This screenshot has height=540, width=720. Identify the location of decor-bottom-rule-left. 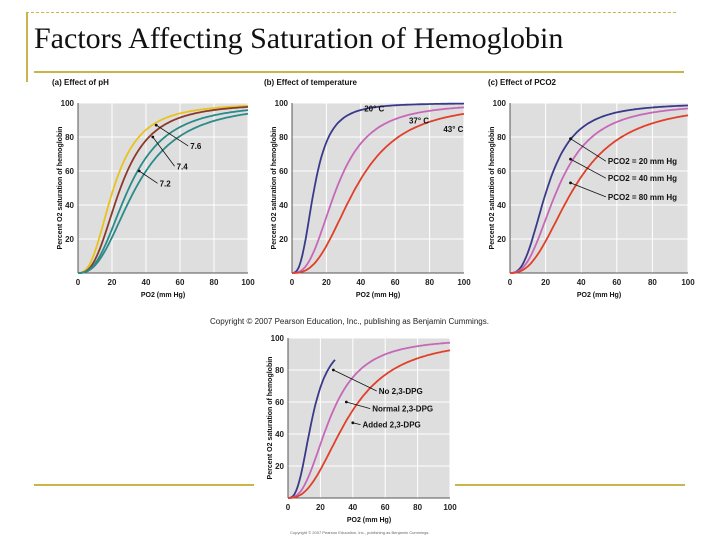
(144, 485).